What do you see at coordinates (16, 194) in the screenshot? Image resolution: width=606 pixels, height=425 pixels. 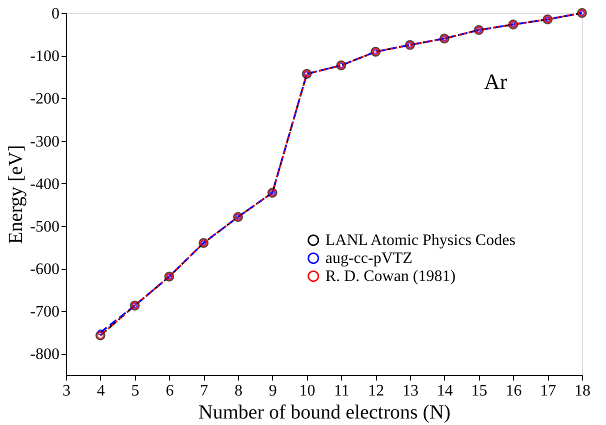 I see `y-axis-title: Energy [eV]` at bounding box center [16, 194].